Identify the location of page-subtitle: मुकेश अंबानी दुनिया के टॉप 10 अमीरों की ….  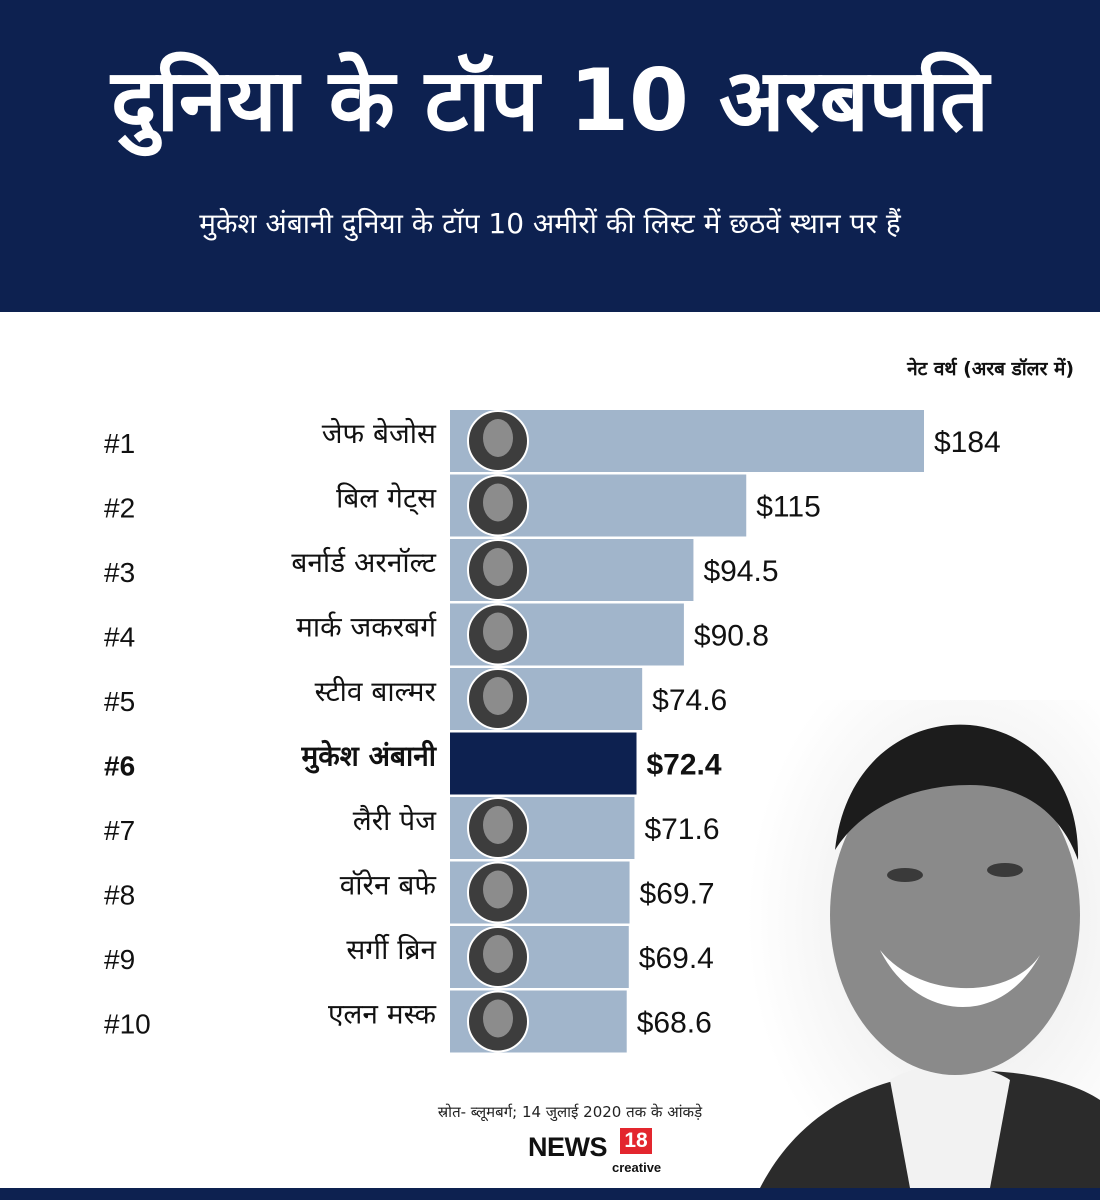
(550, 223).